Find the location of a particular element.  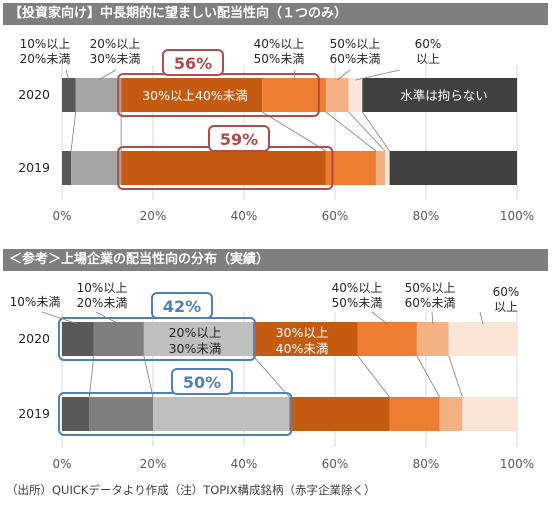

segment-inside-label: 20%以上 is located at coordinates (195, 332).